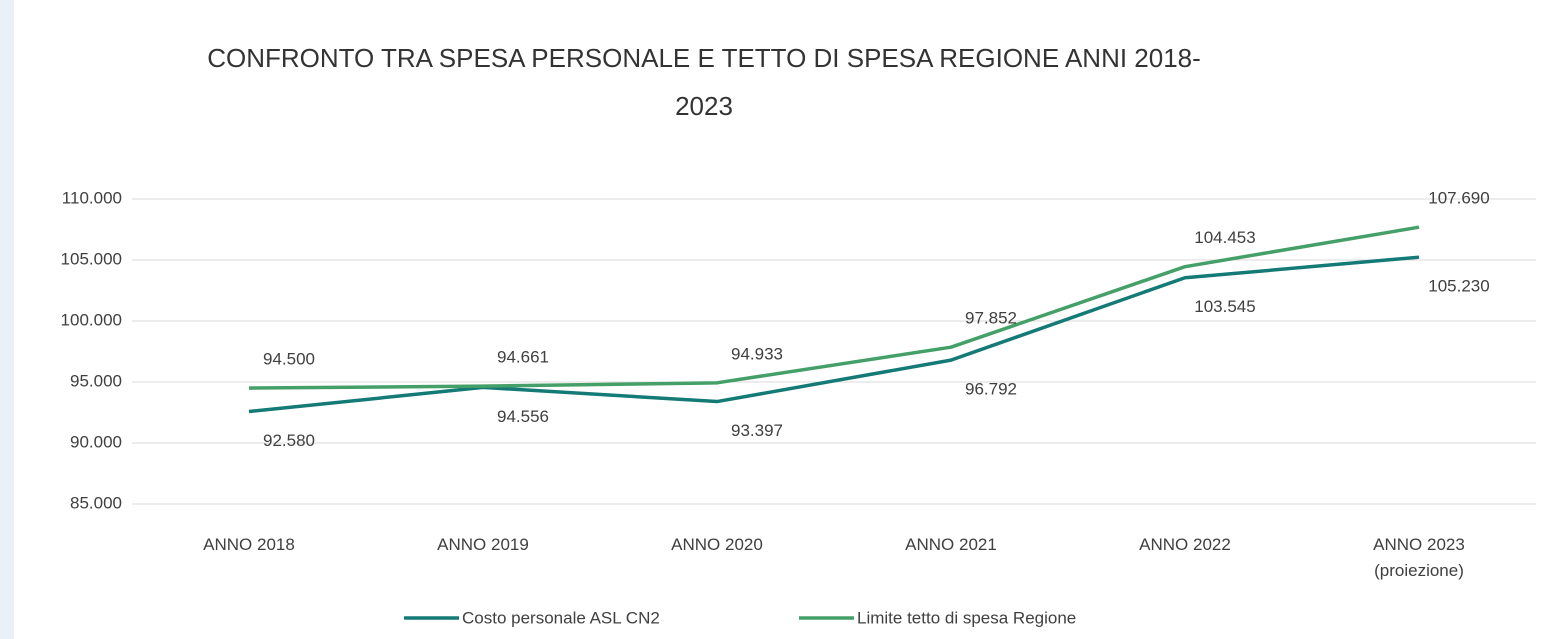 This screenshot has height=639, width=1541. I want to click on data-label: 94.933, so click(757, 353).